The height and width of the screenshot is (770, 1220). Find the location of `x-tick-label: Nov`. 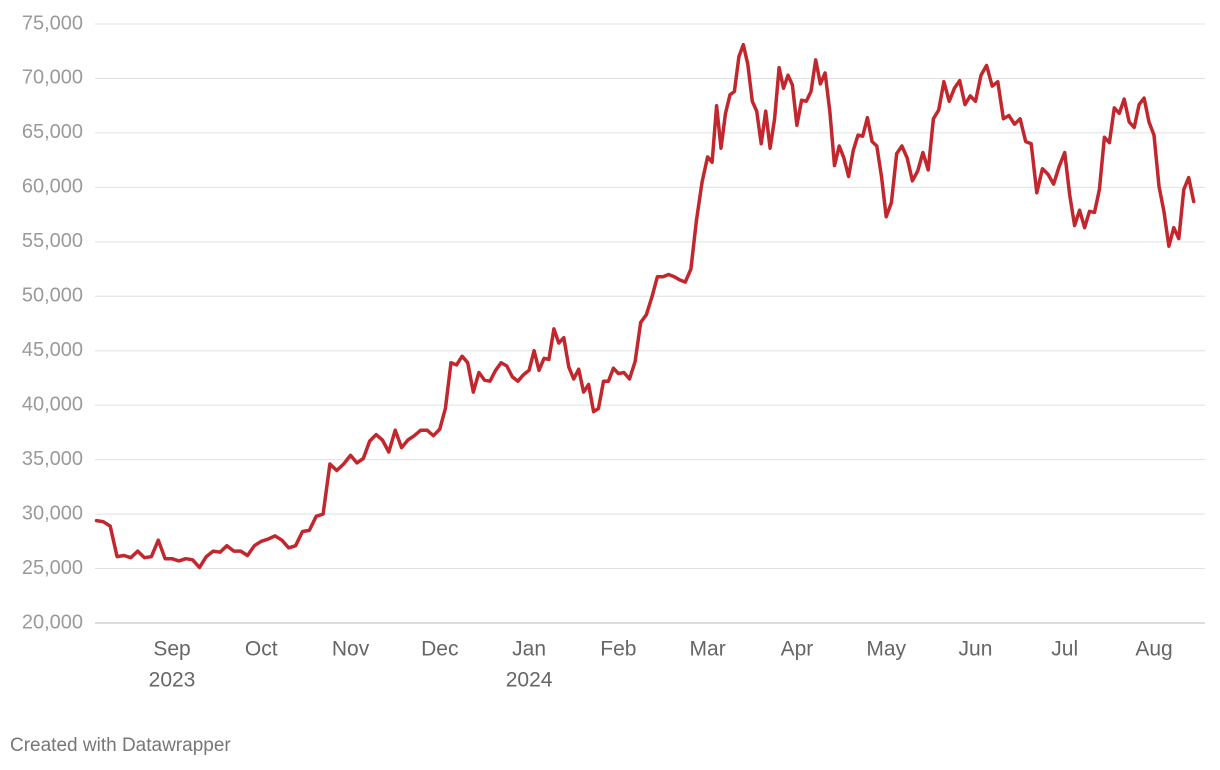

x-tick-label: Nov is located at coordinates (351, 649).